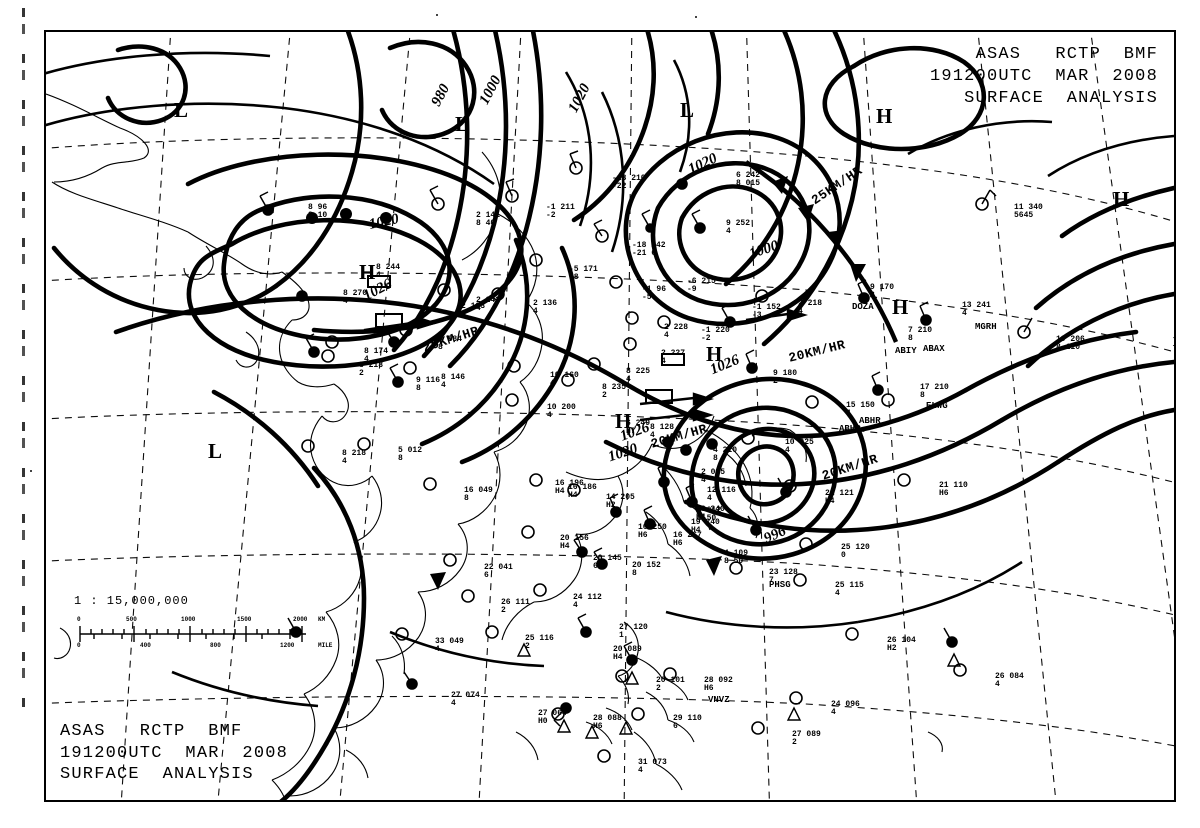 The height and width of the screenshot is (828, 1200). Describe the element at coordinates (920, 335) in the screenshot. I see `station-plot: 7 210 8` at that location.